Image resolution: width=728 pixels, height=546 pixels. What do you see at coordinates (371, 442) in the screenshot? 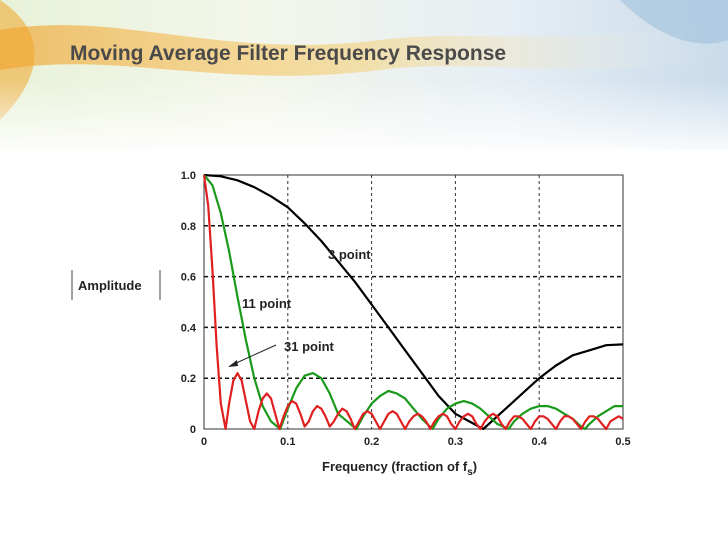
I see `x-tick-label: 0.2` at bounding box center [371, 442].